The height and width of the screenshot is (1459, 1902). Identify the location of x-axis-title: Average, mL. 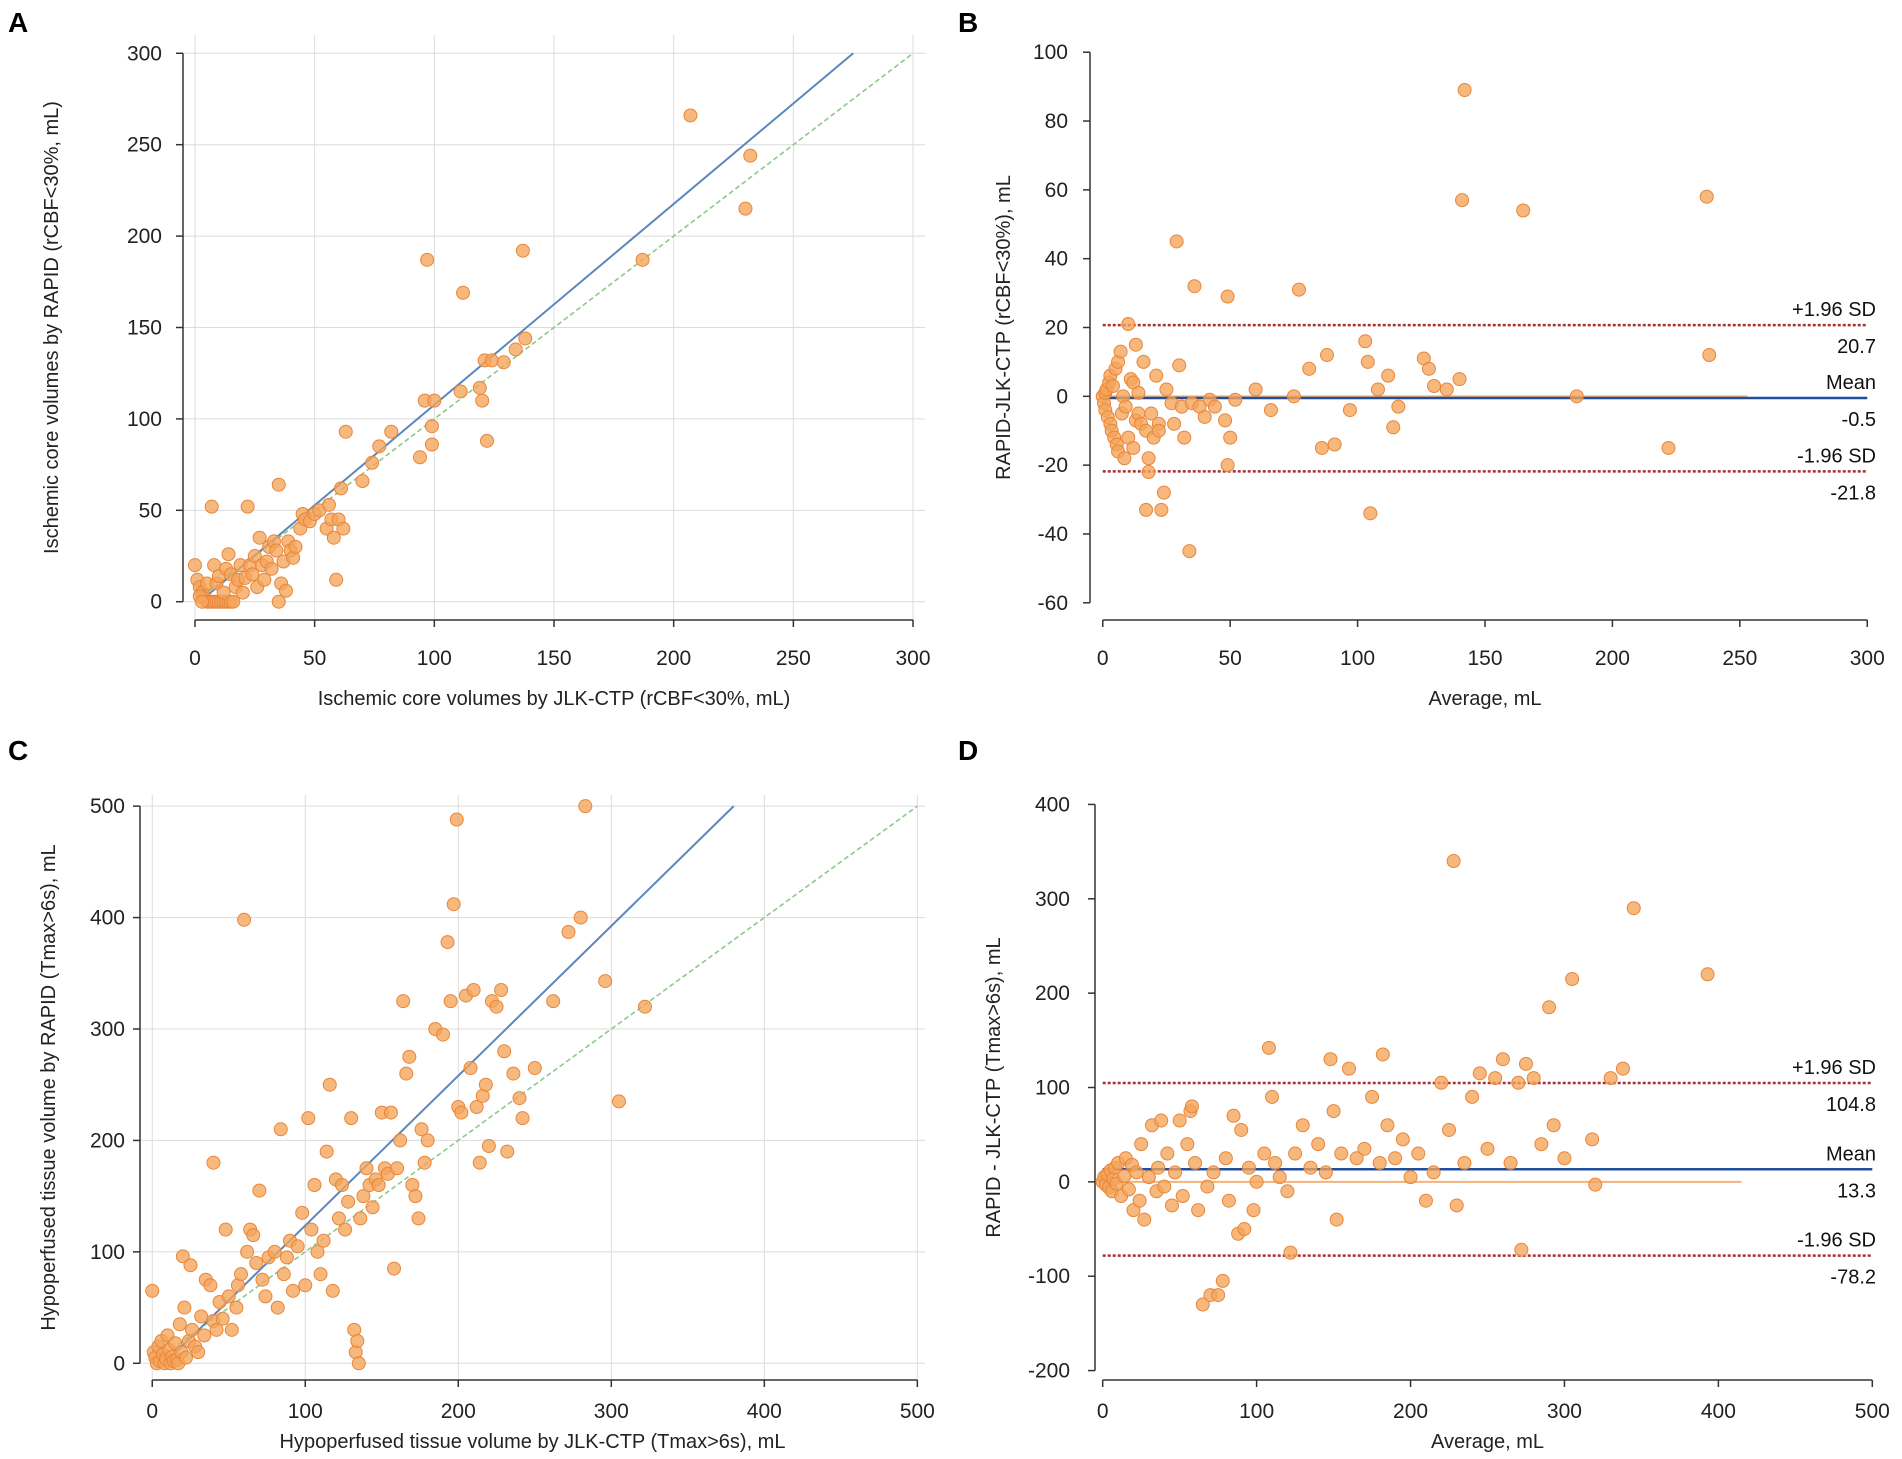
(1484, 699).